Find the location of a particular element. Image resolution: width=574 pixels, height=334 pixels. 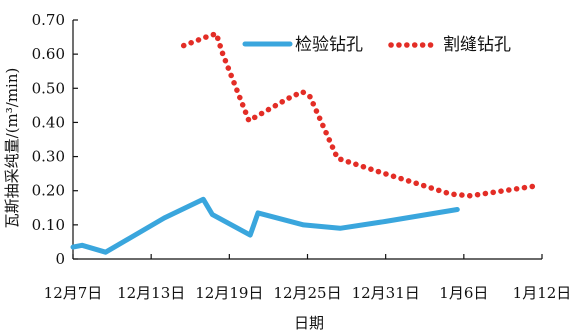

y-tick-label: 0.20 is located at coordinates (48, 191).